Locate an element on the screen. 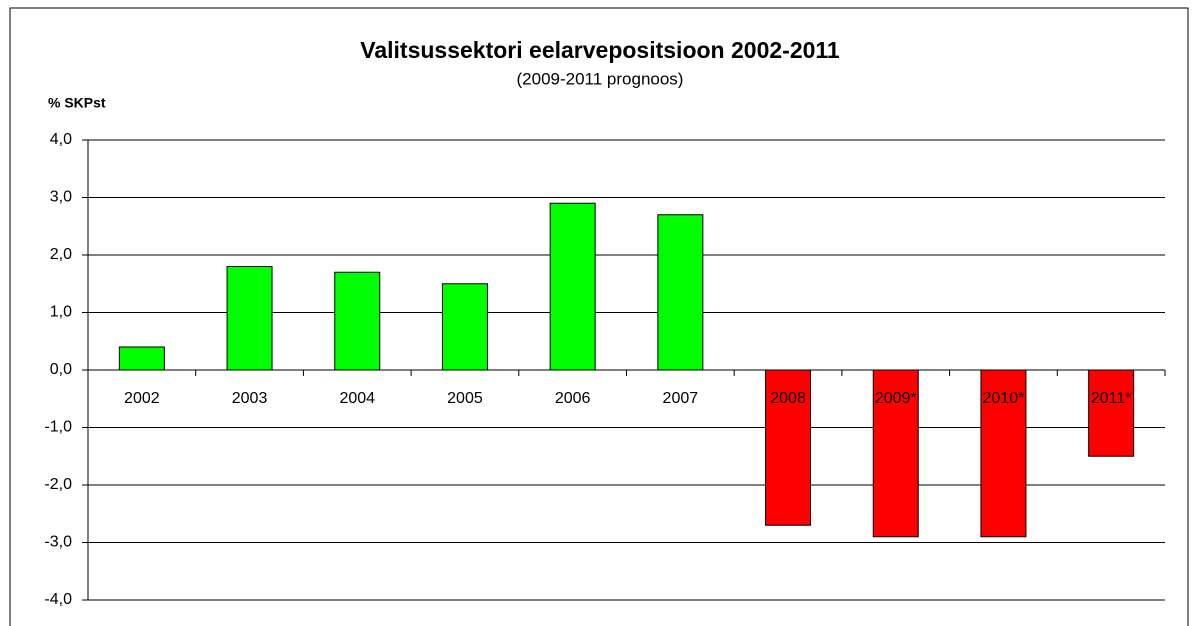 This screenshot has height=626, width=1192. x-tick-label: 2007 is located at coordinates (681, 398).